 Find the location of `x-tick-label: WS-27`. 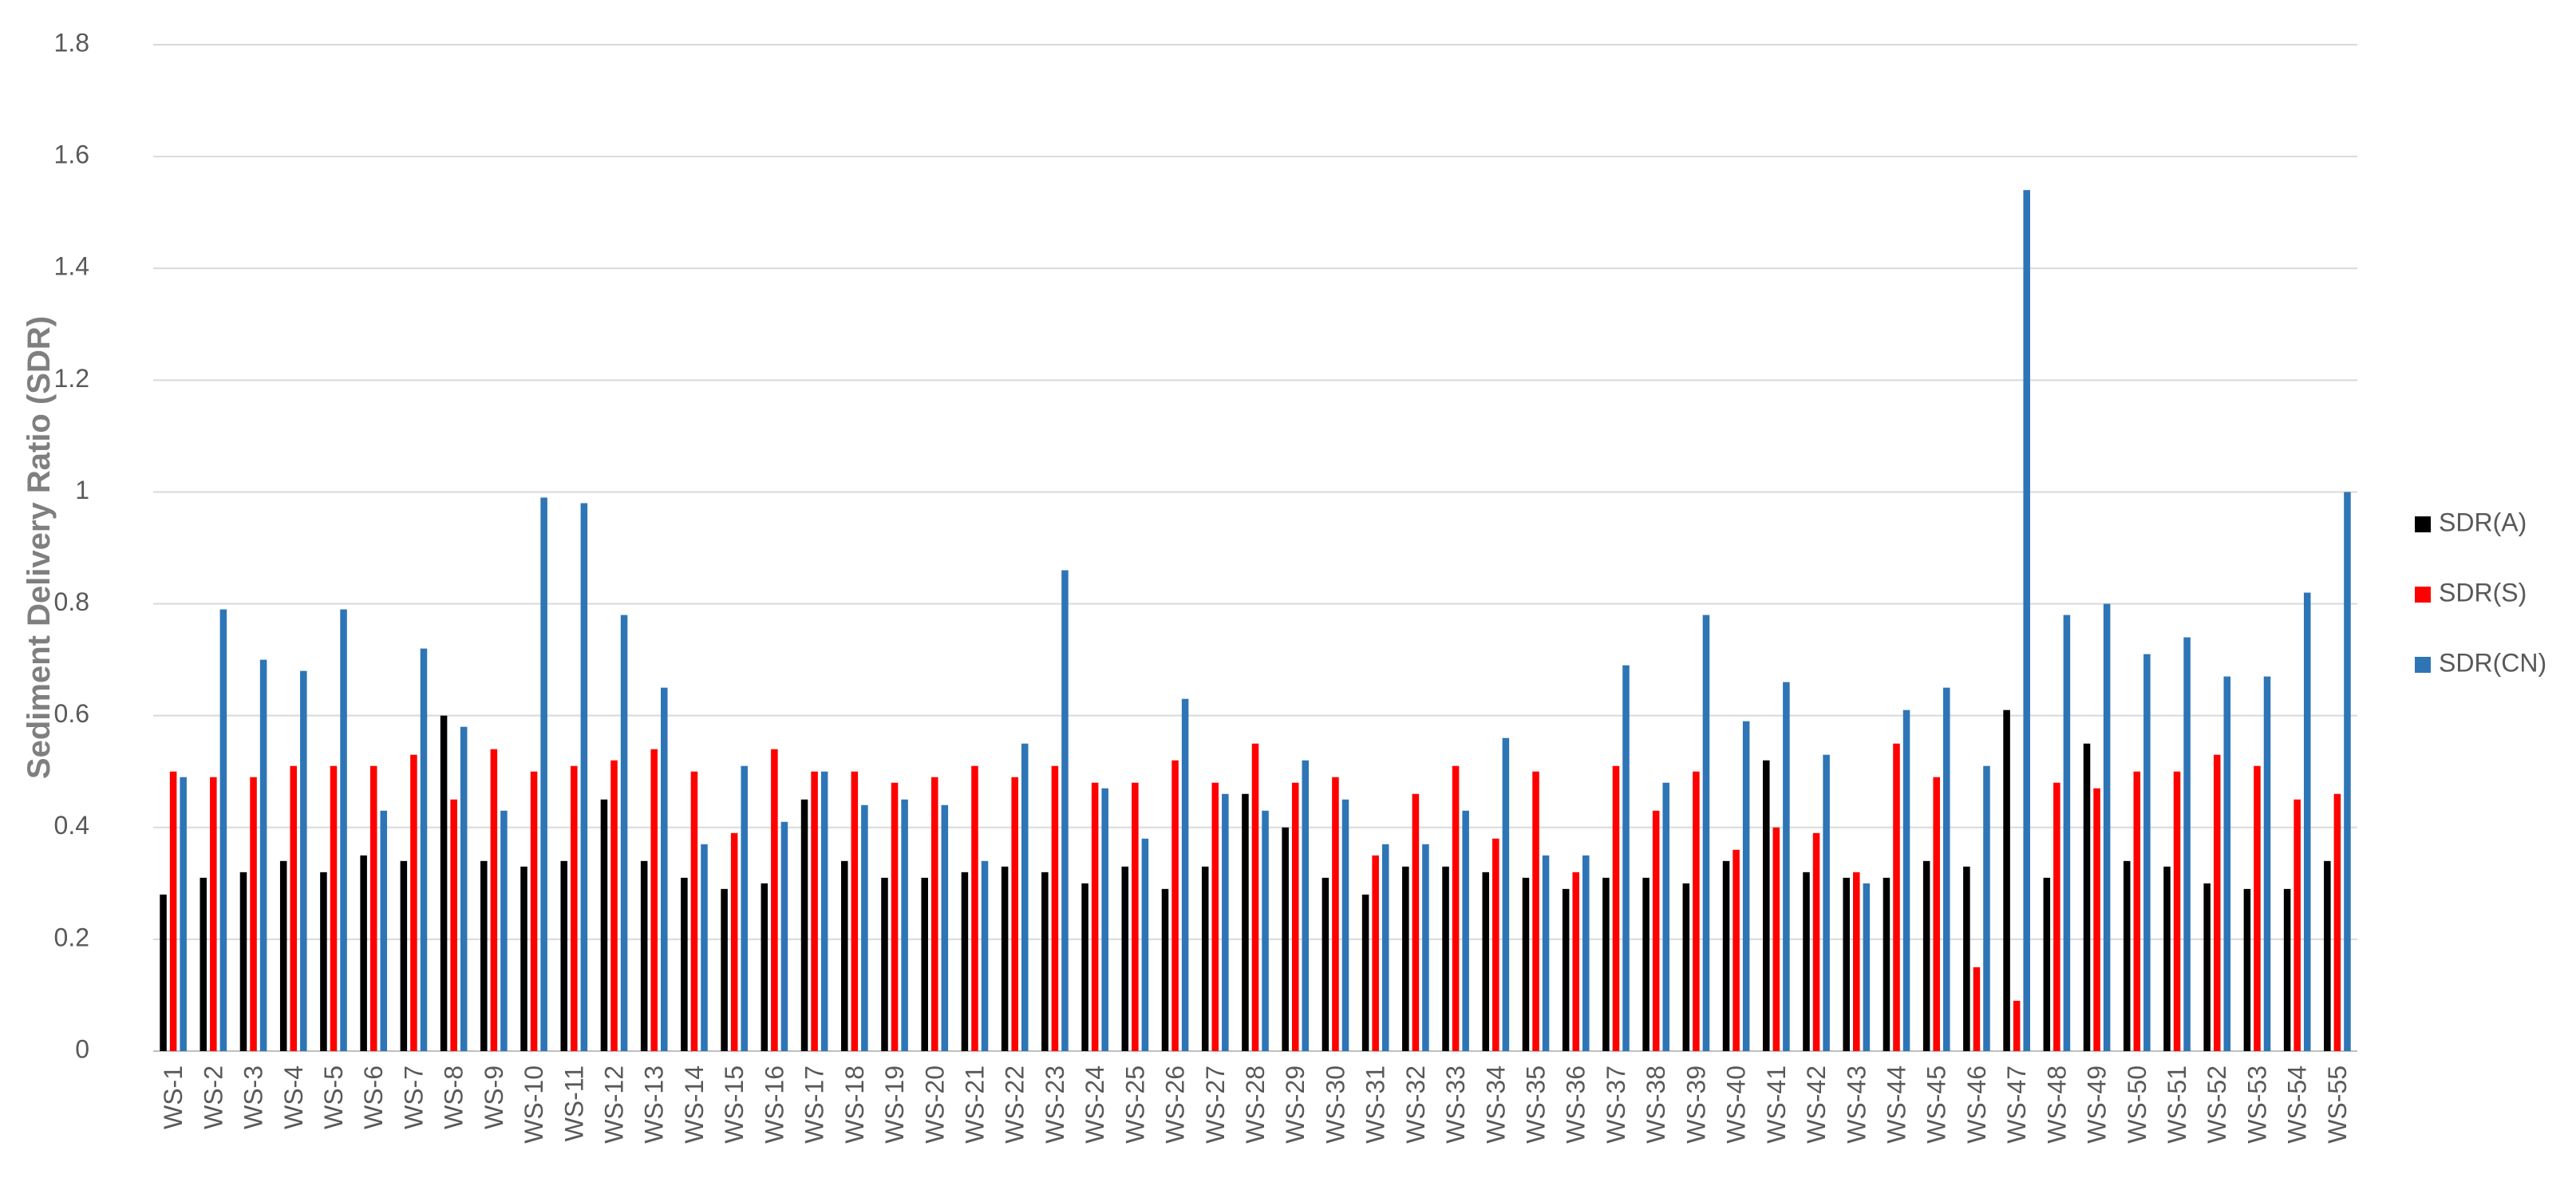

x-tick-label: WS-27 is located at coordinates (1215, 1104).